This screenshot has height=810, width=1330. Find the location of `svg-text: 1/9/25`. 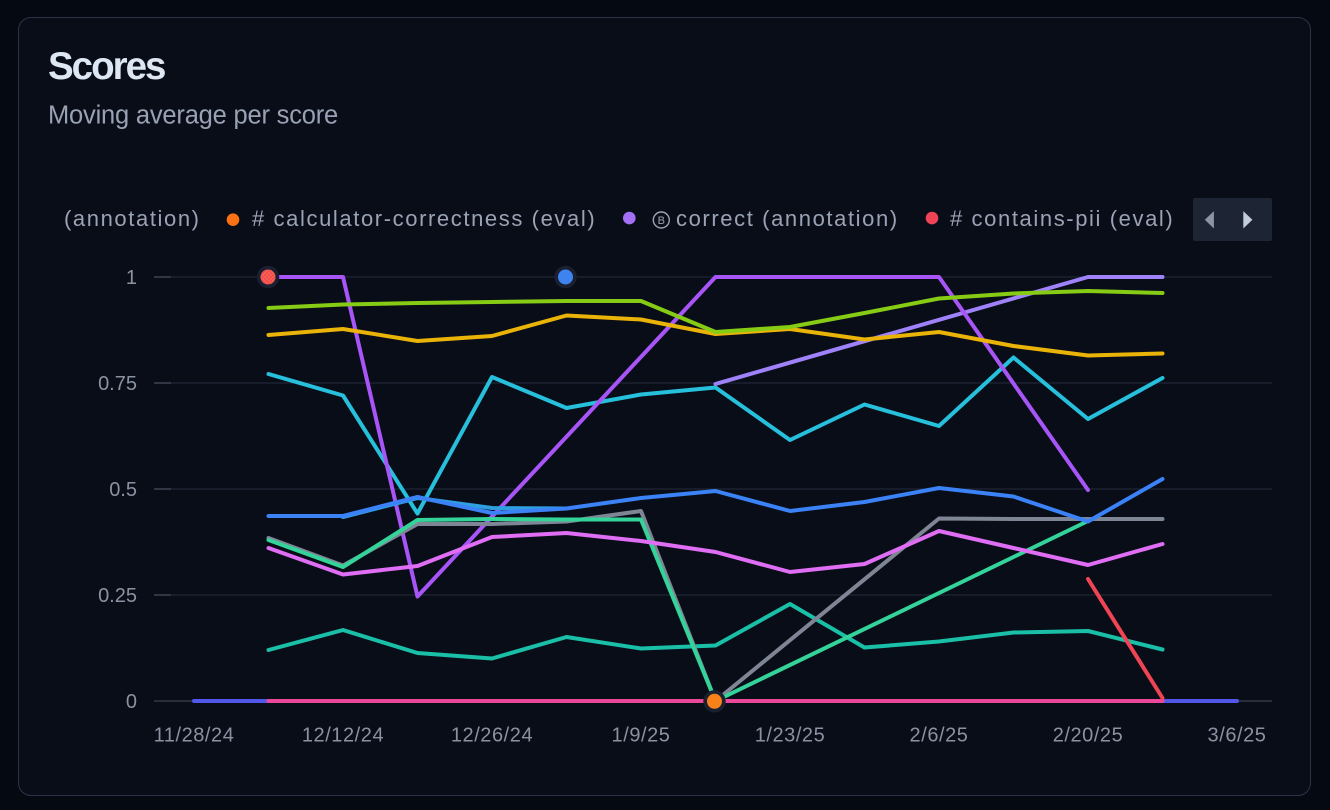

svg-text: 1/9/25 is located at coordinates (641, 736).